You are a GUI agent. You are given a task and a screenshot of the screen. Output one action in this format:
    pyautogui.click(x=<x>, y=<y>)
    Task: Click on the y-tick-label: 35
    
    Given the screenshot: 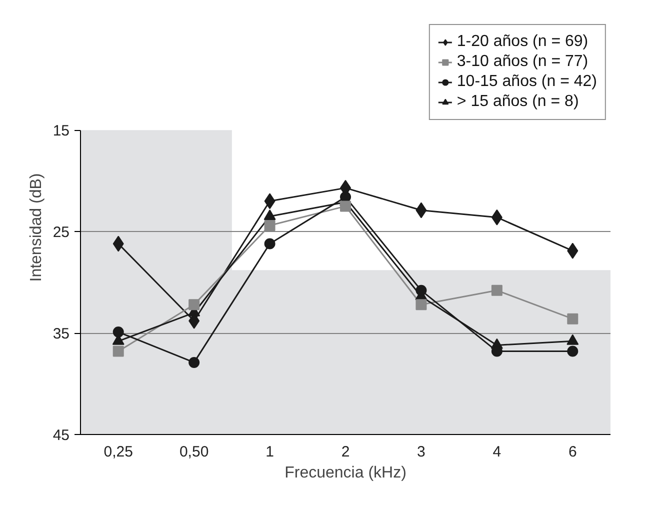 What is the action you would take?
    pyautogui.click(x=61, y=334)
    